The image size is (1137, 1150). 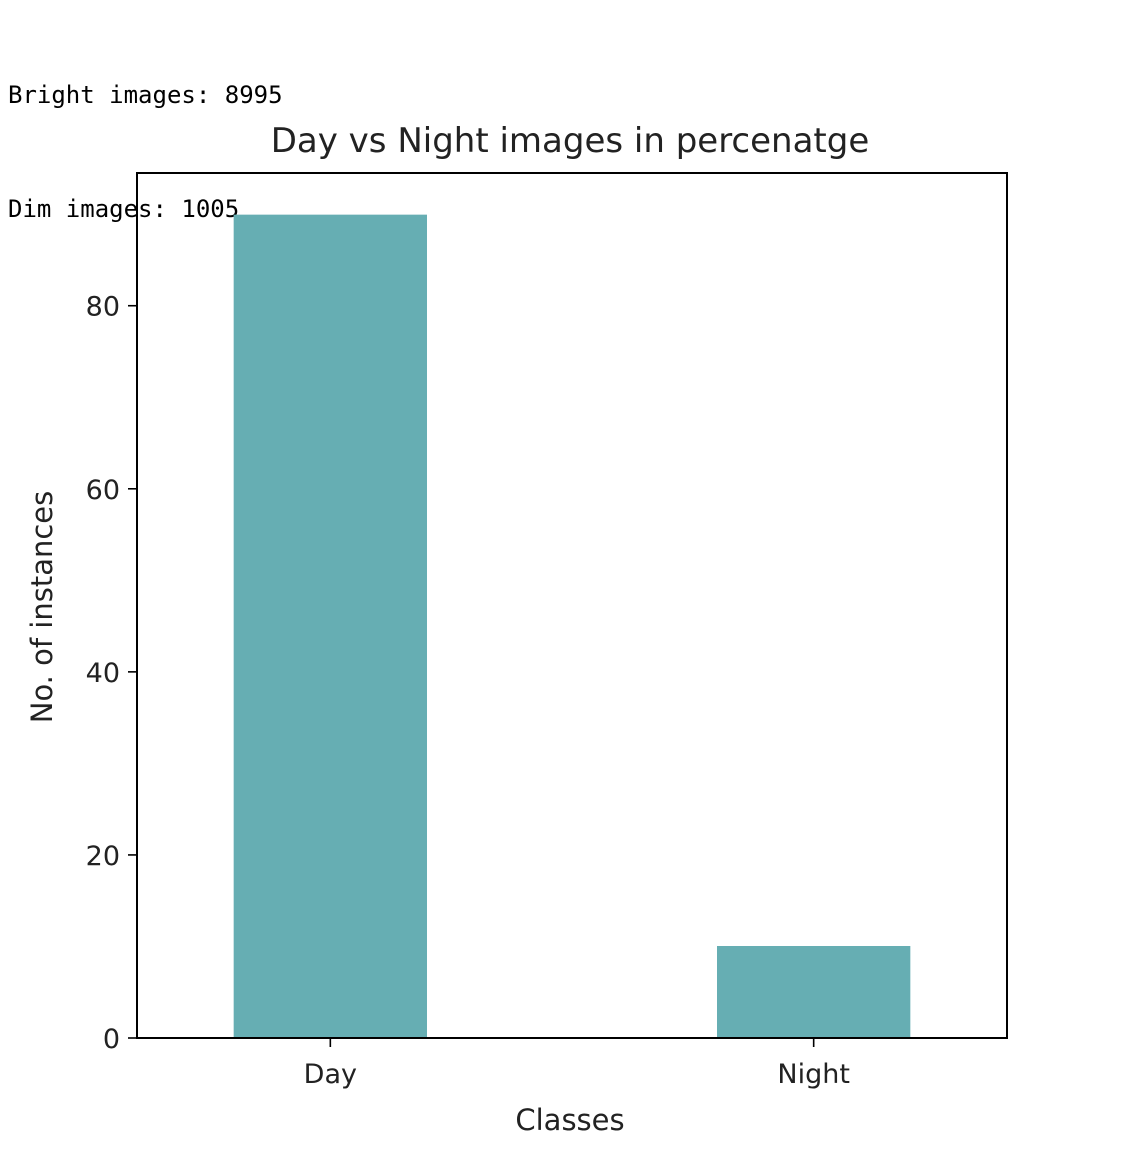 I want to click on y-tick-label-0: 0, so click(x=111, y=1039).